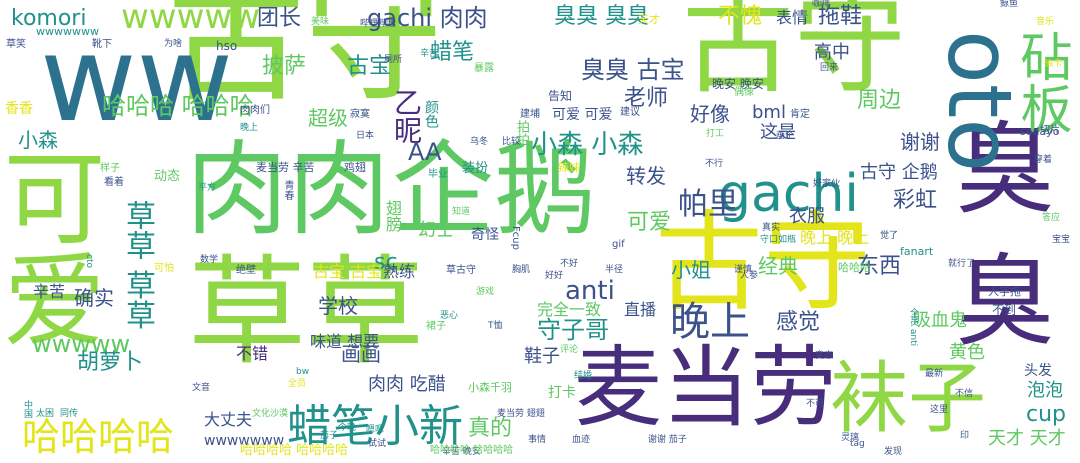 The height and width of the screenshot is (463, 1080). I want to click on word: 画画, so click(361, 354).